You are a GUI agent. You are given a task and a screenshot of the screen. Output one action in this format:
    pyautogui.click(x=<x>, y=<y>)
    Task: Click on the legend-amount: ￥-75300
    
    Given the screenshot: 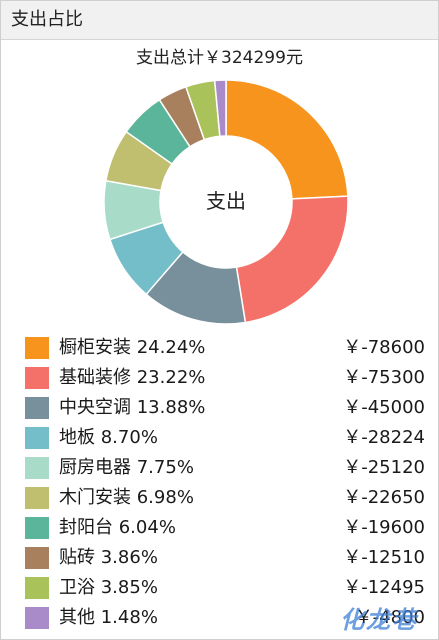 What is the action you would take?
    pyautogui.click(x=384, y=377)
    